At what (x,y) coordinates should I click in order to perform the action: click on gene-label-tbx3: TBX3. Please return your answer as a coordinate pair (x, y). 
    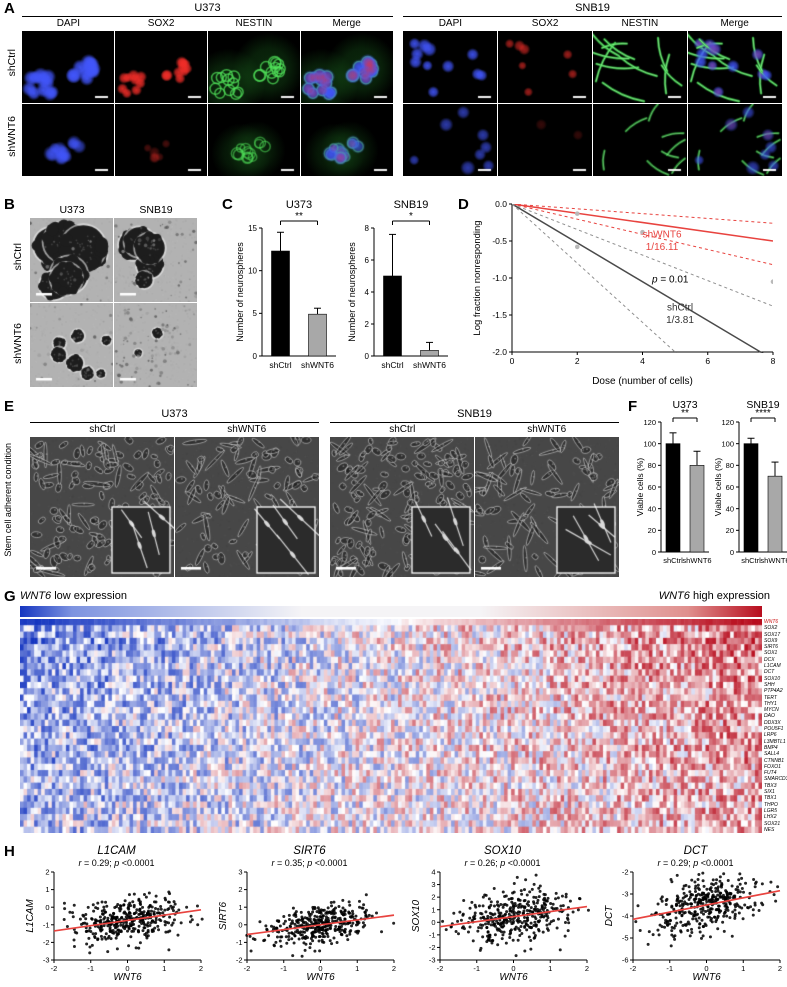
    Looking at the image, I should click on (770, 785).